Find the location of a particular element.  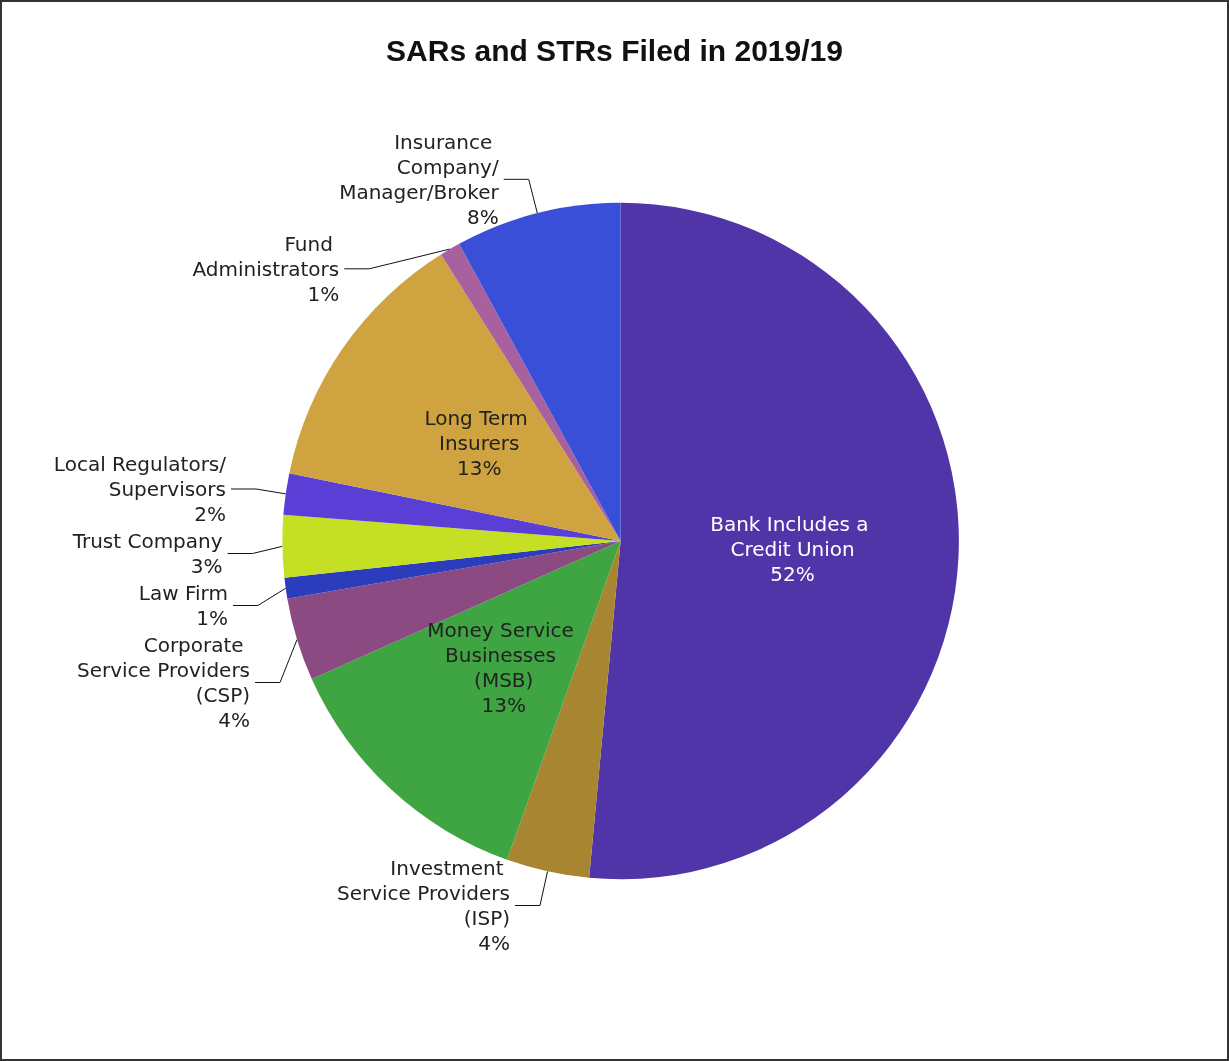

slice-label: Investment Service Providers (ISP) is located at coordinates (423, 893).